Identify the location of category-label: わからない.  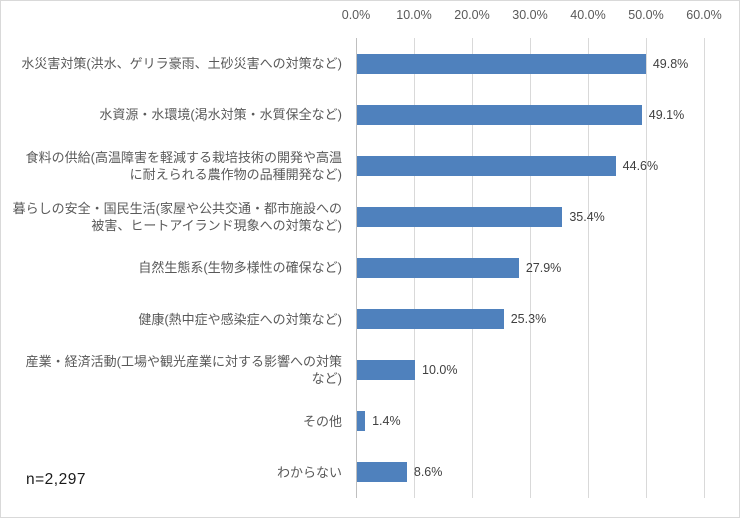
(309, 472).